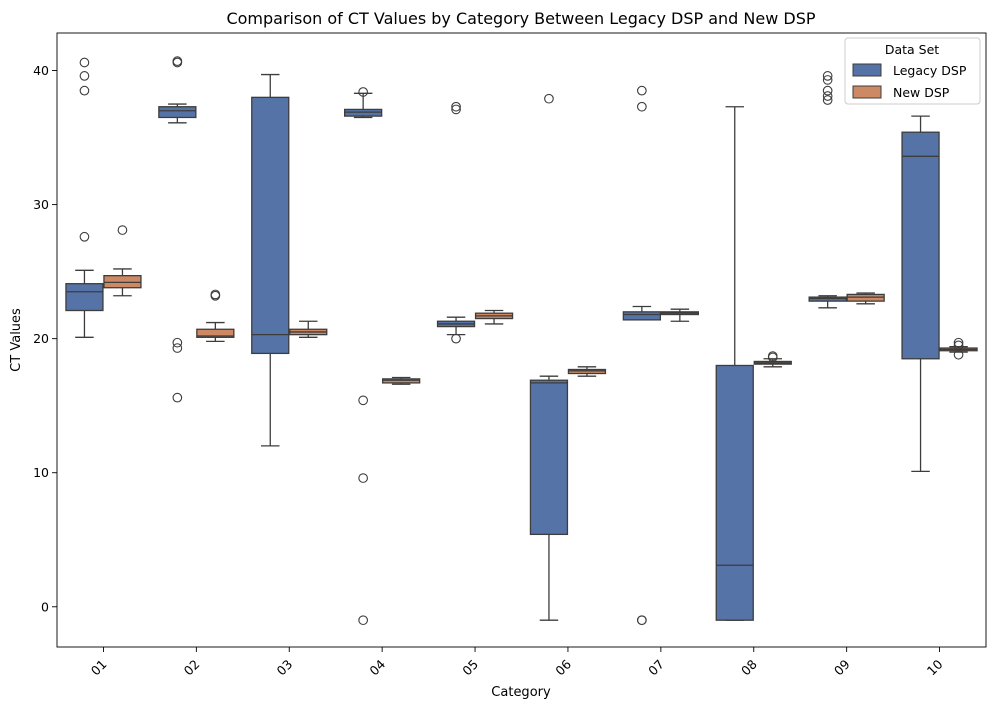 This screenshot has width=996, height=709. What do you see at coordinates (99, 668) in the screenshot?
I see `x-tick-label: 01` at bounding box center [99, 668].